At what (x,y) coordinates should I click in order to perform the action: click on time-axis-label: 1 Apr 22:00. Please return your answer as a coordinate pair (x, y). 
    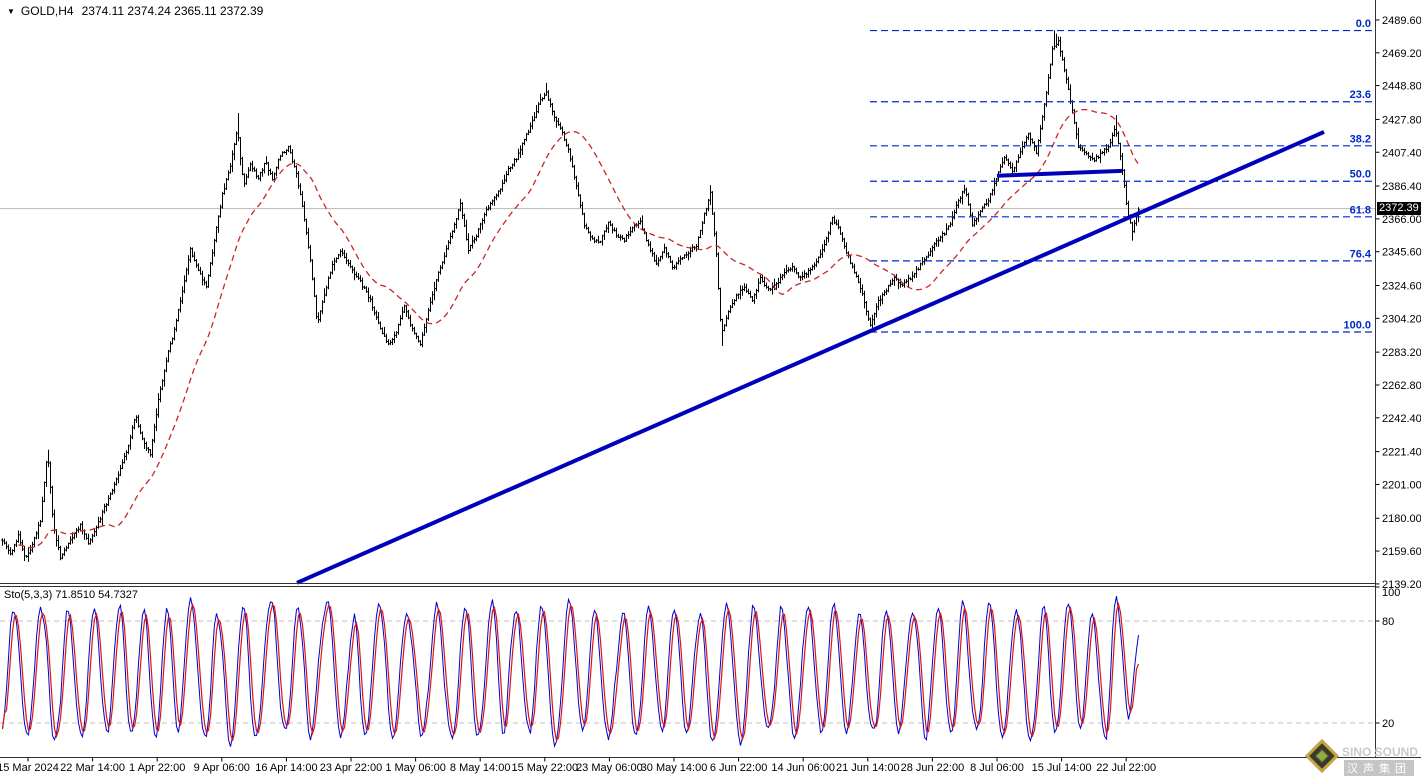
    Looking at the image, I should click on (157, 768).